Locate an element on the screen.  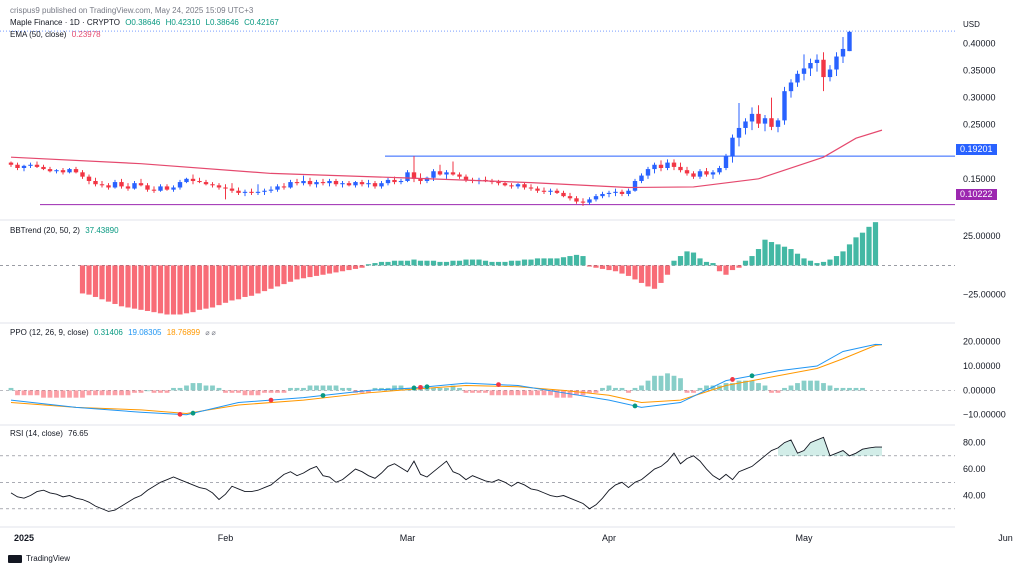
rsi-axis-tick: 80.00 is located at coordinates (974, 443).